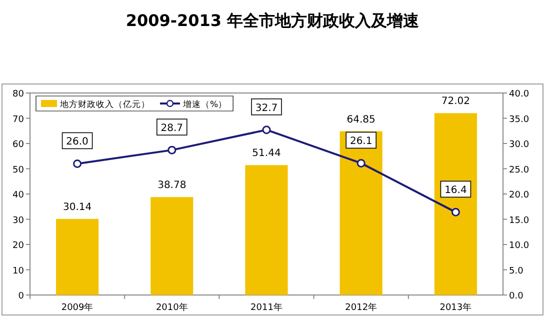 This screenshot has height=331, width=545. What do you see at coordinates (18, 195) in the screenshot?
I see `y-tick-label: 40` at bounding box center [18, 195].